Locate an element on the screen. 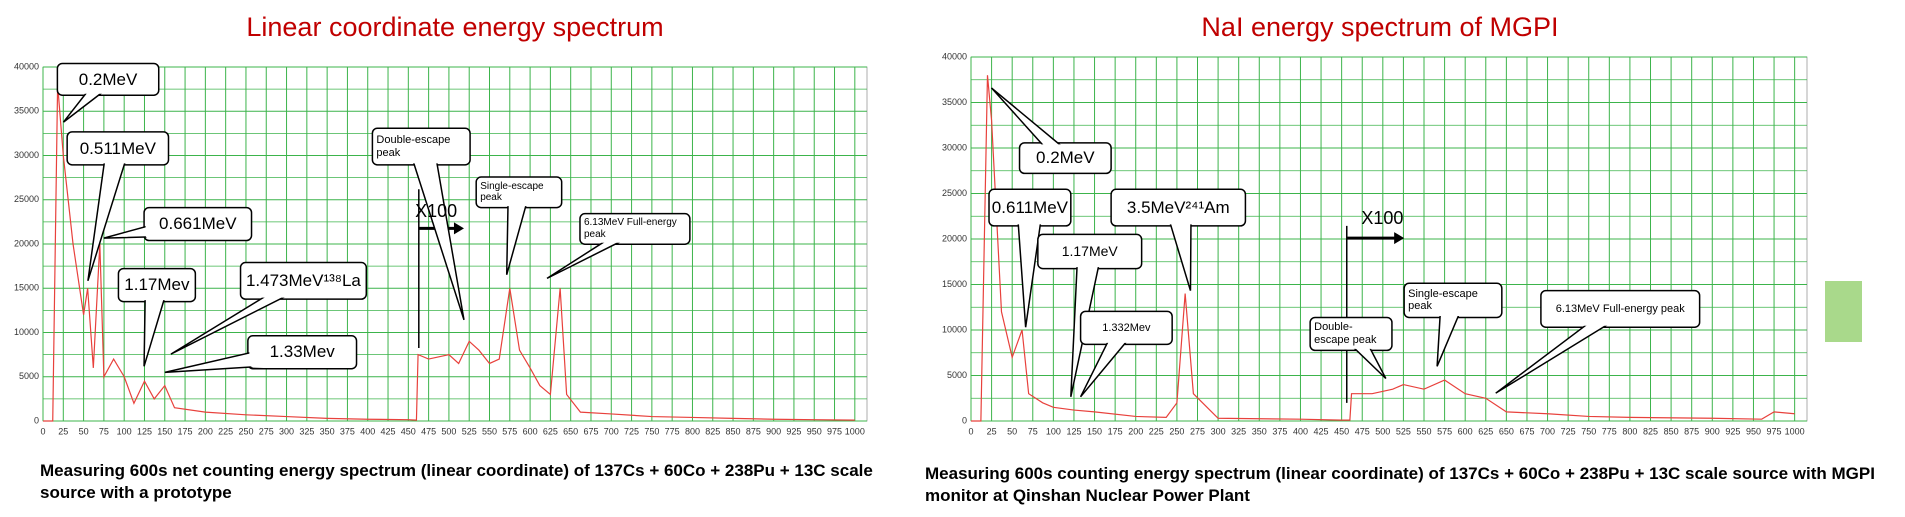 This screenshot has height=517, width=1905. callout-label: 1.17Mev is located at coordinates (157, 285).